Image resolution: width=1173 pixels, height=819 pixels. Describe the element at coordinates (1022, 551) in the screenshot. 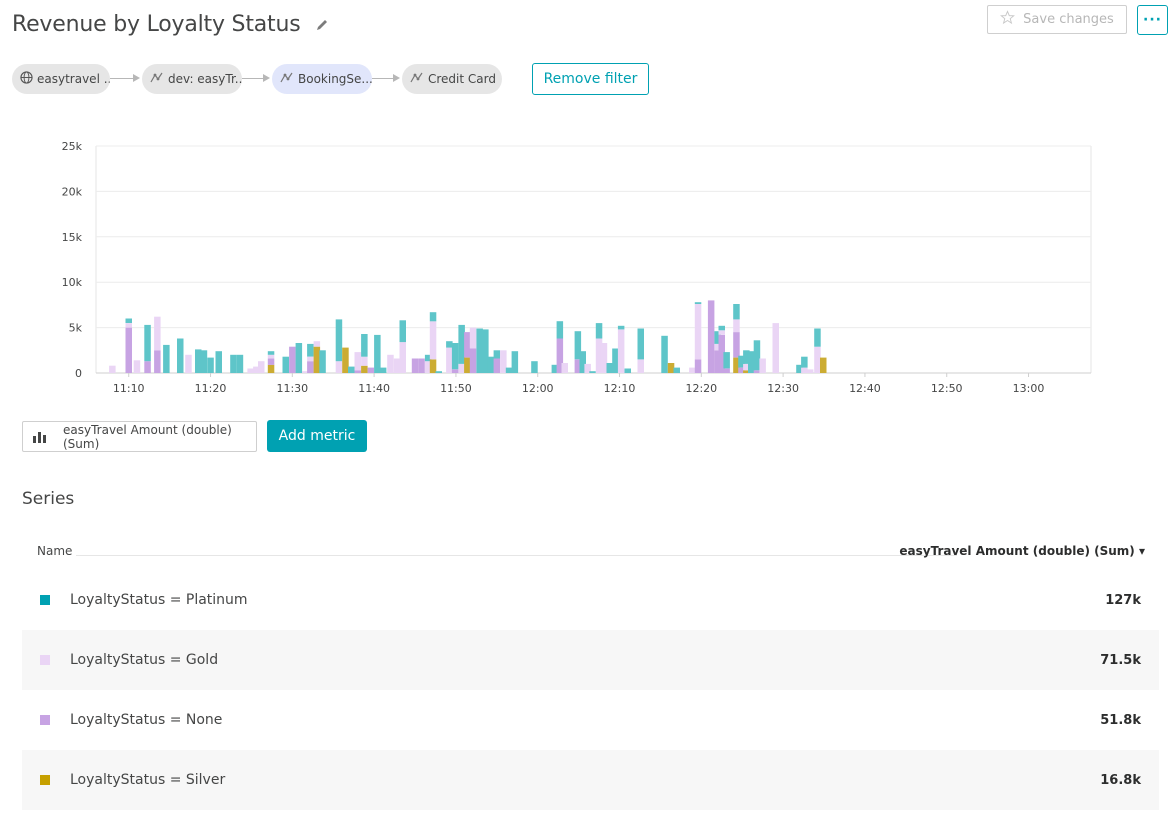

I see `metric-column-header: easyTravel Amount (double) (Sum) ▾` at that location.